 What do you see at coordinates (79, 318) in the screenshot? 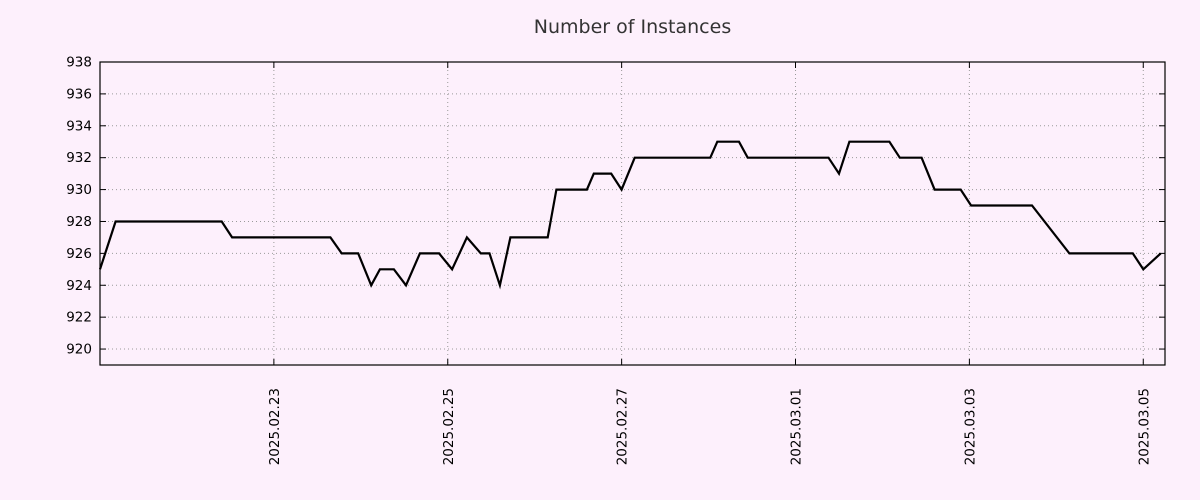
I see `y-tick-label: 922` at bounding box center [79, 318].